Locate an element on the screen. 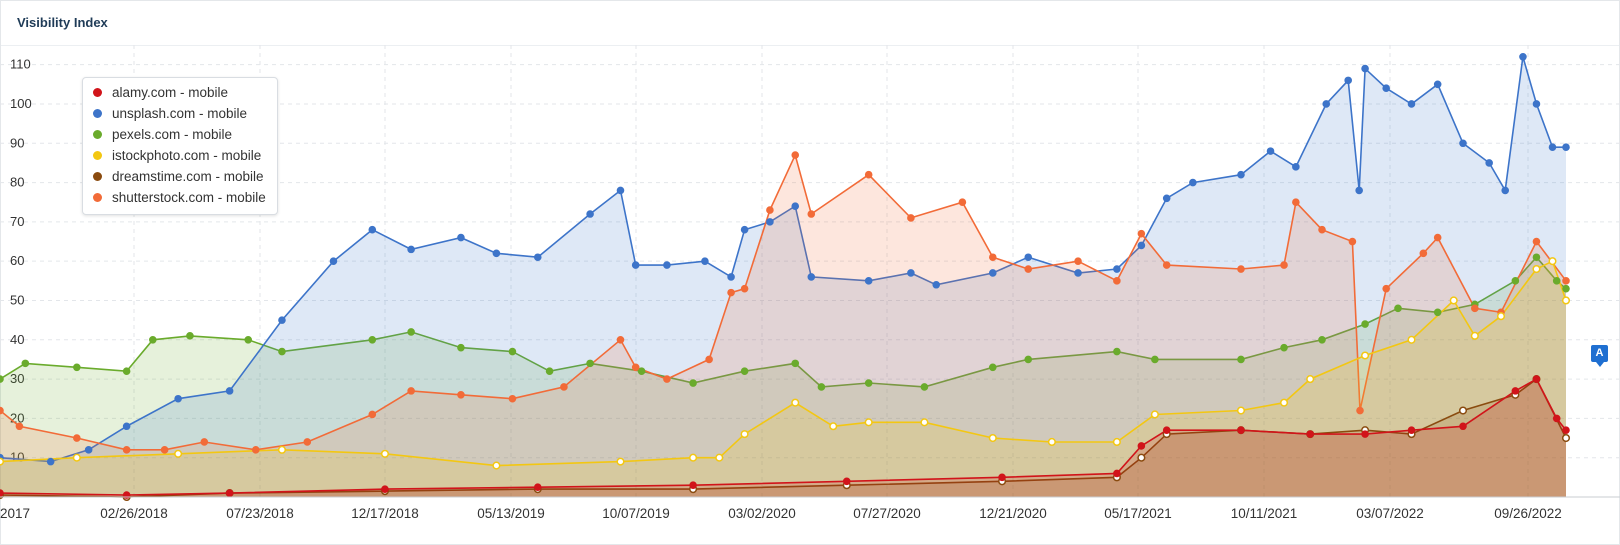 The width and height of the screenshot is (1620, 545). x-tick-label: 12/17/2018 is located at coordinates (385, 513).